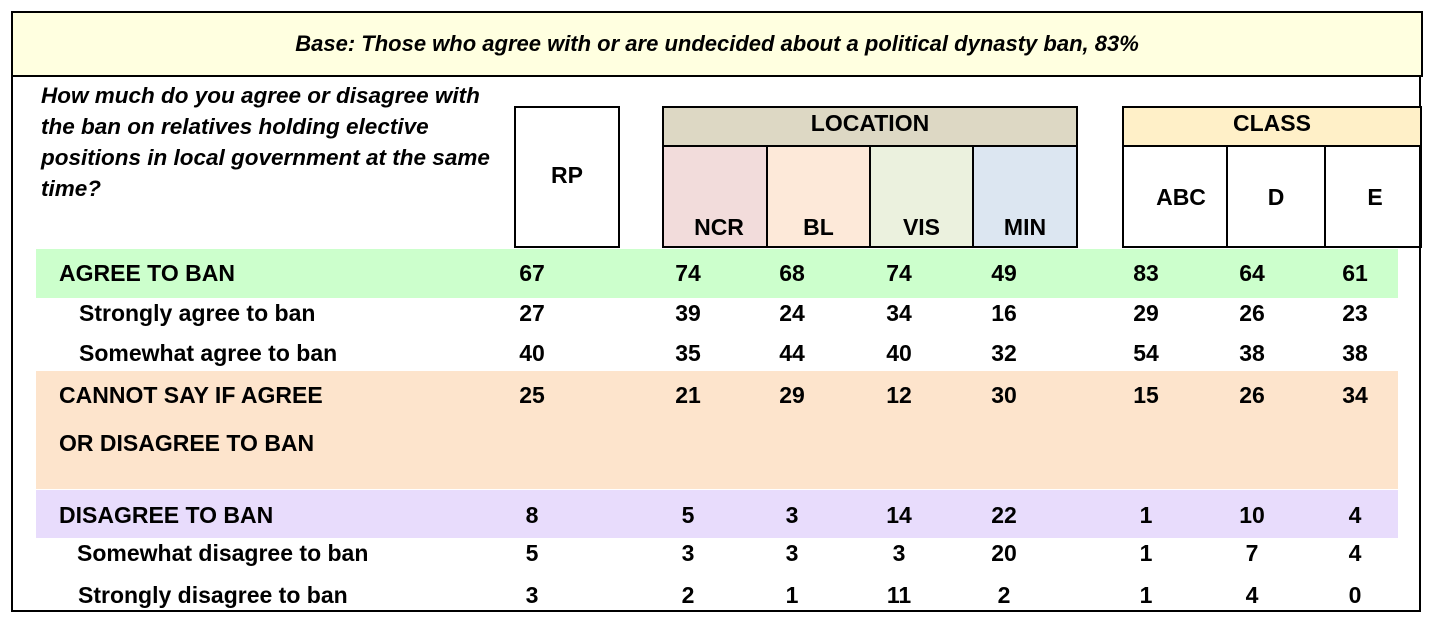 Image resolution: width=1434 pixels, height=626 pixels. What do you see at coordinates (1146, 553) in the screenshot?
I see `cell-abc-row6: 1` at bounding box center [1146, 553].